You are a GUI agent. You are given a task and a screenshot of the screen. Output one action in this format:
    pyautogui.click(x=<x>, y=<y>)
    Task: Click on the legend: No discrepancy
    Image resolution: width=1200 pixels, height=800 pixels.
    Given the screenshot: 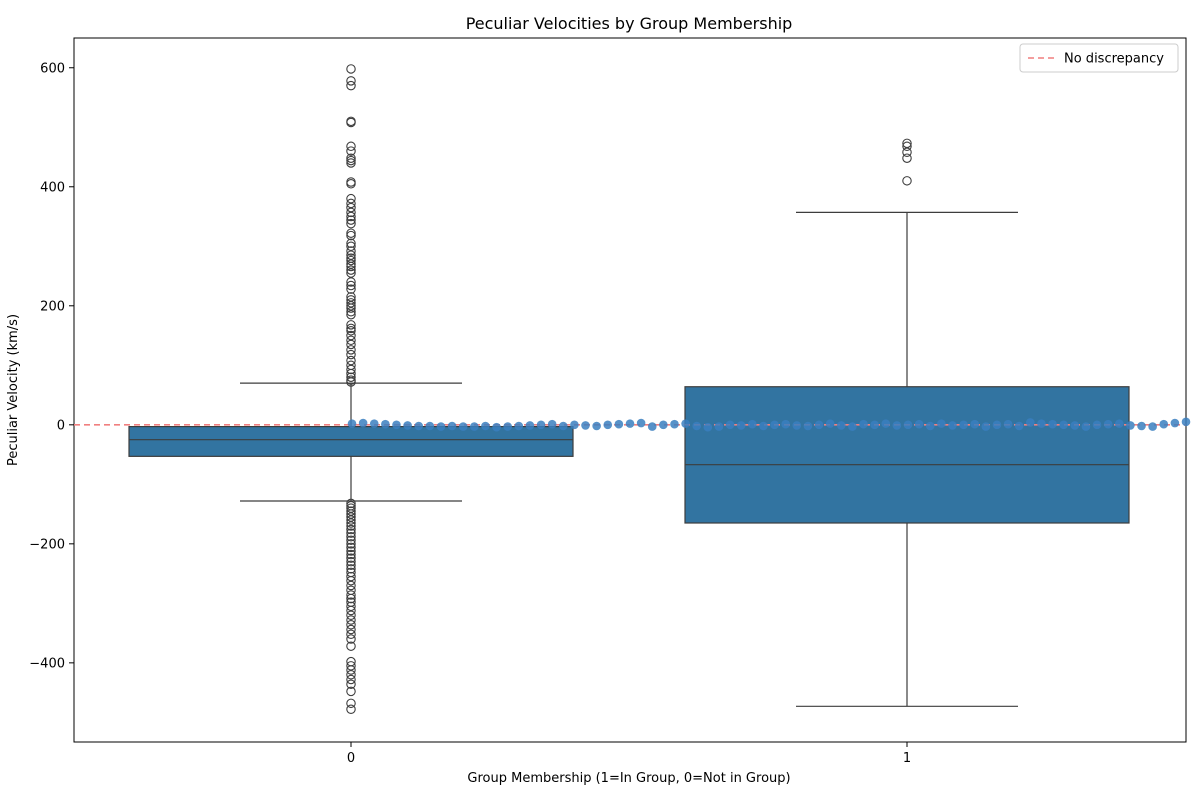 What is the action you would take?
    pyautogui.click(x=1099, y=58)
    